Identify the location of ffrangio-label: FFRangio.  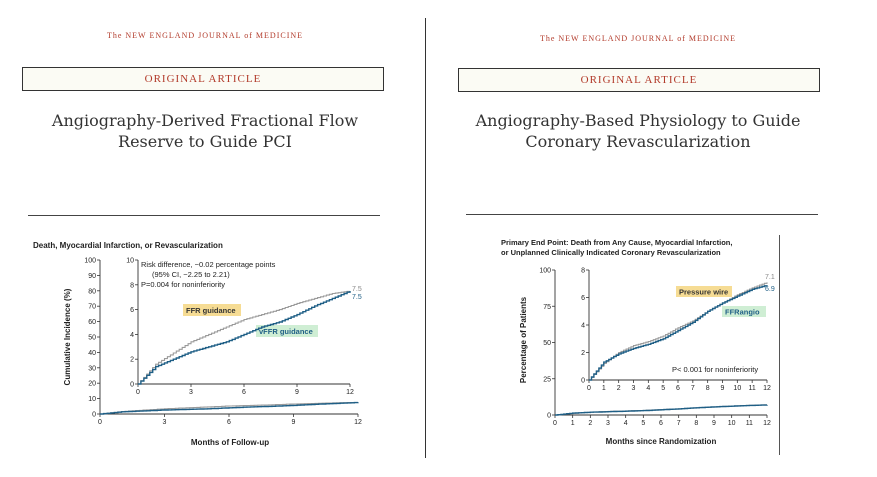
(742, 312).